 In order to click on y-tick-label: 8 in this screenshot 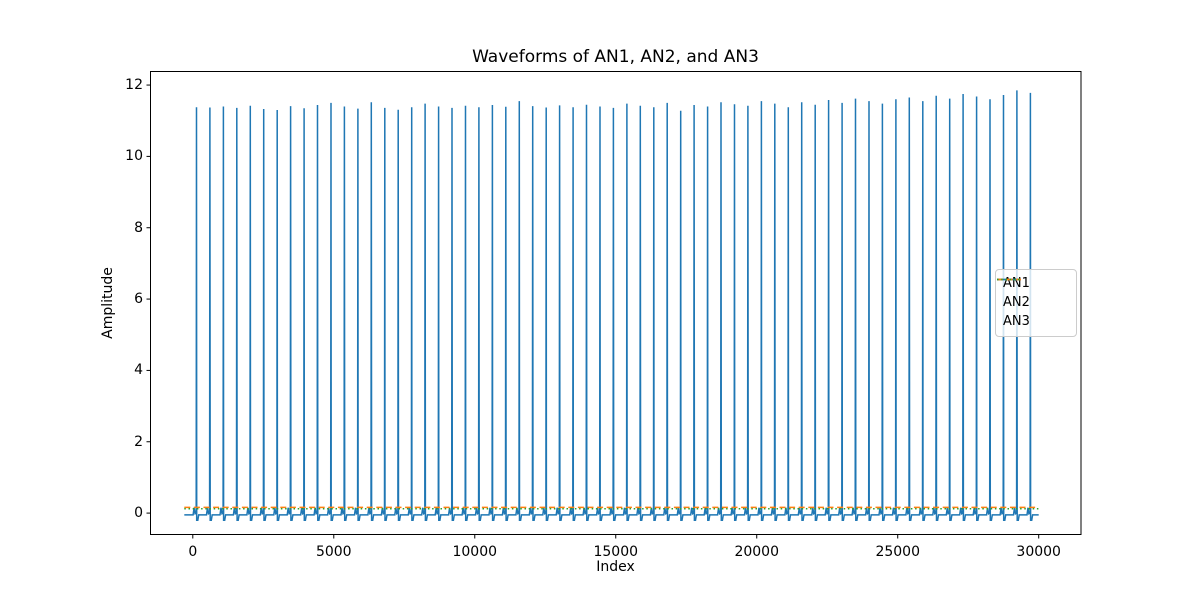, I will do `click(138, 227)`.